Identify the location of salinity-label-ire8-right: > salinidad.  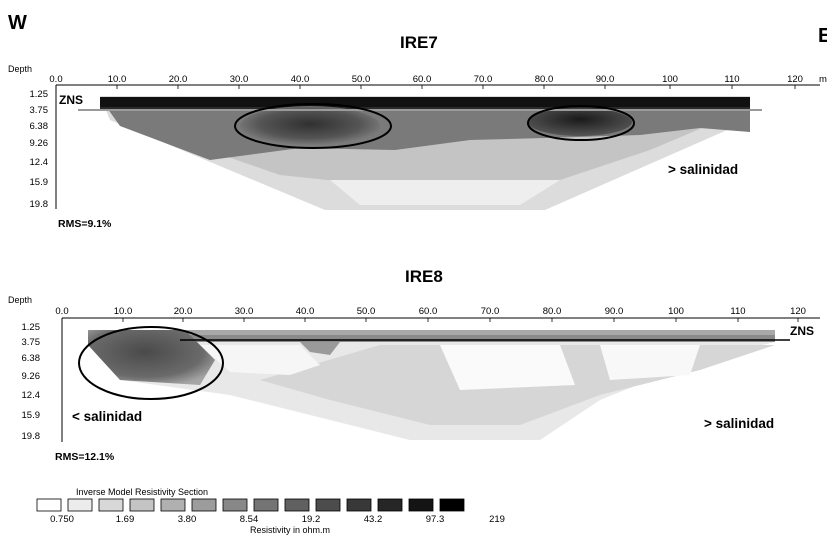
(739, 423).